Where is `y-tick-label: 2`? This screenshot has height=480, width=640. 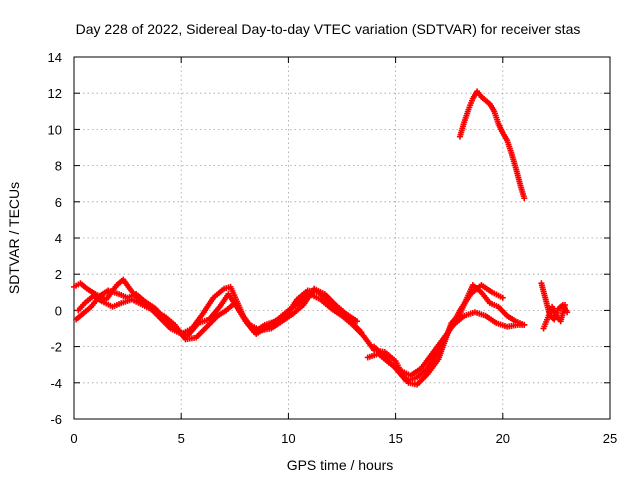 y-tick-label: 2 is located at coordinates (58, 274).